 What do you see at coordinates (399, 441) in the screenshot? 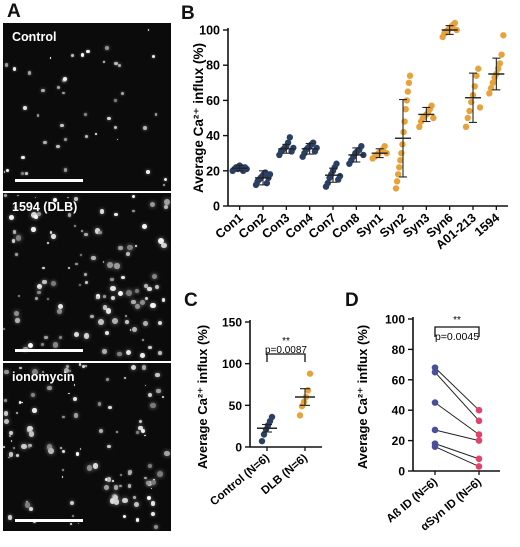
I see `y-tick-label: 20` at bounding box center [399, 441].